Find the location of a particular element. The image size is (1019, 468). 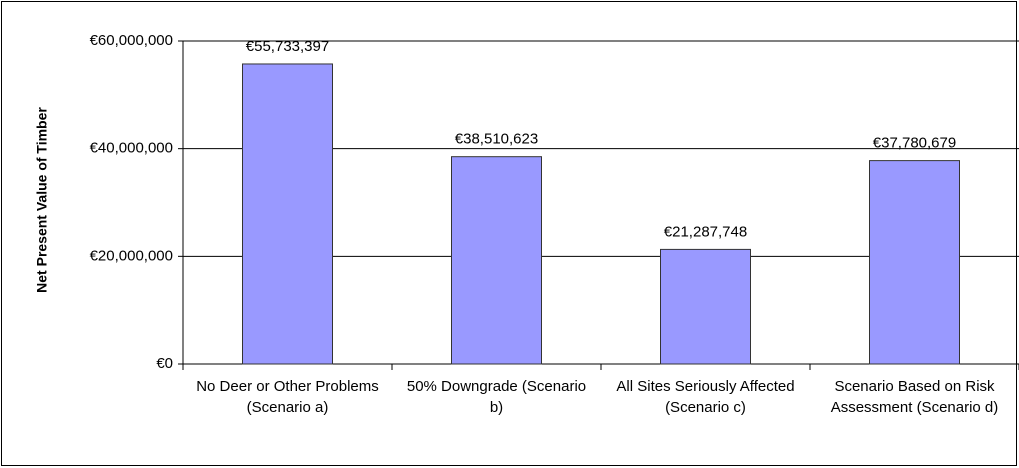

value-label: €21,287,748 is located at coordinates (705, 231).